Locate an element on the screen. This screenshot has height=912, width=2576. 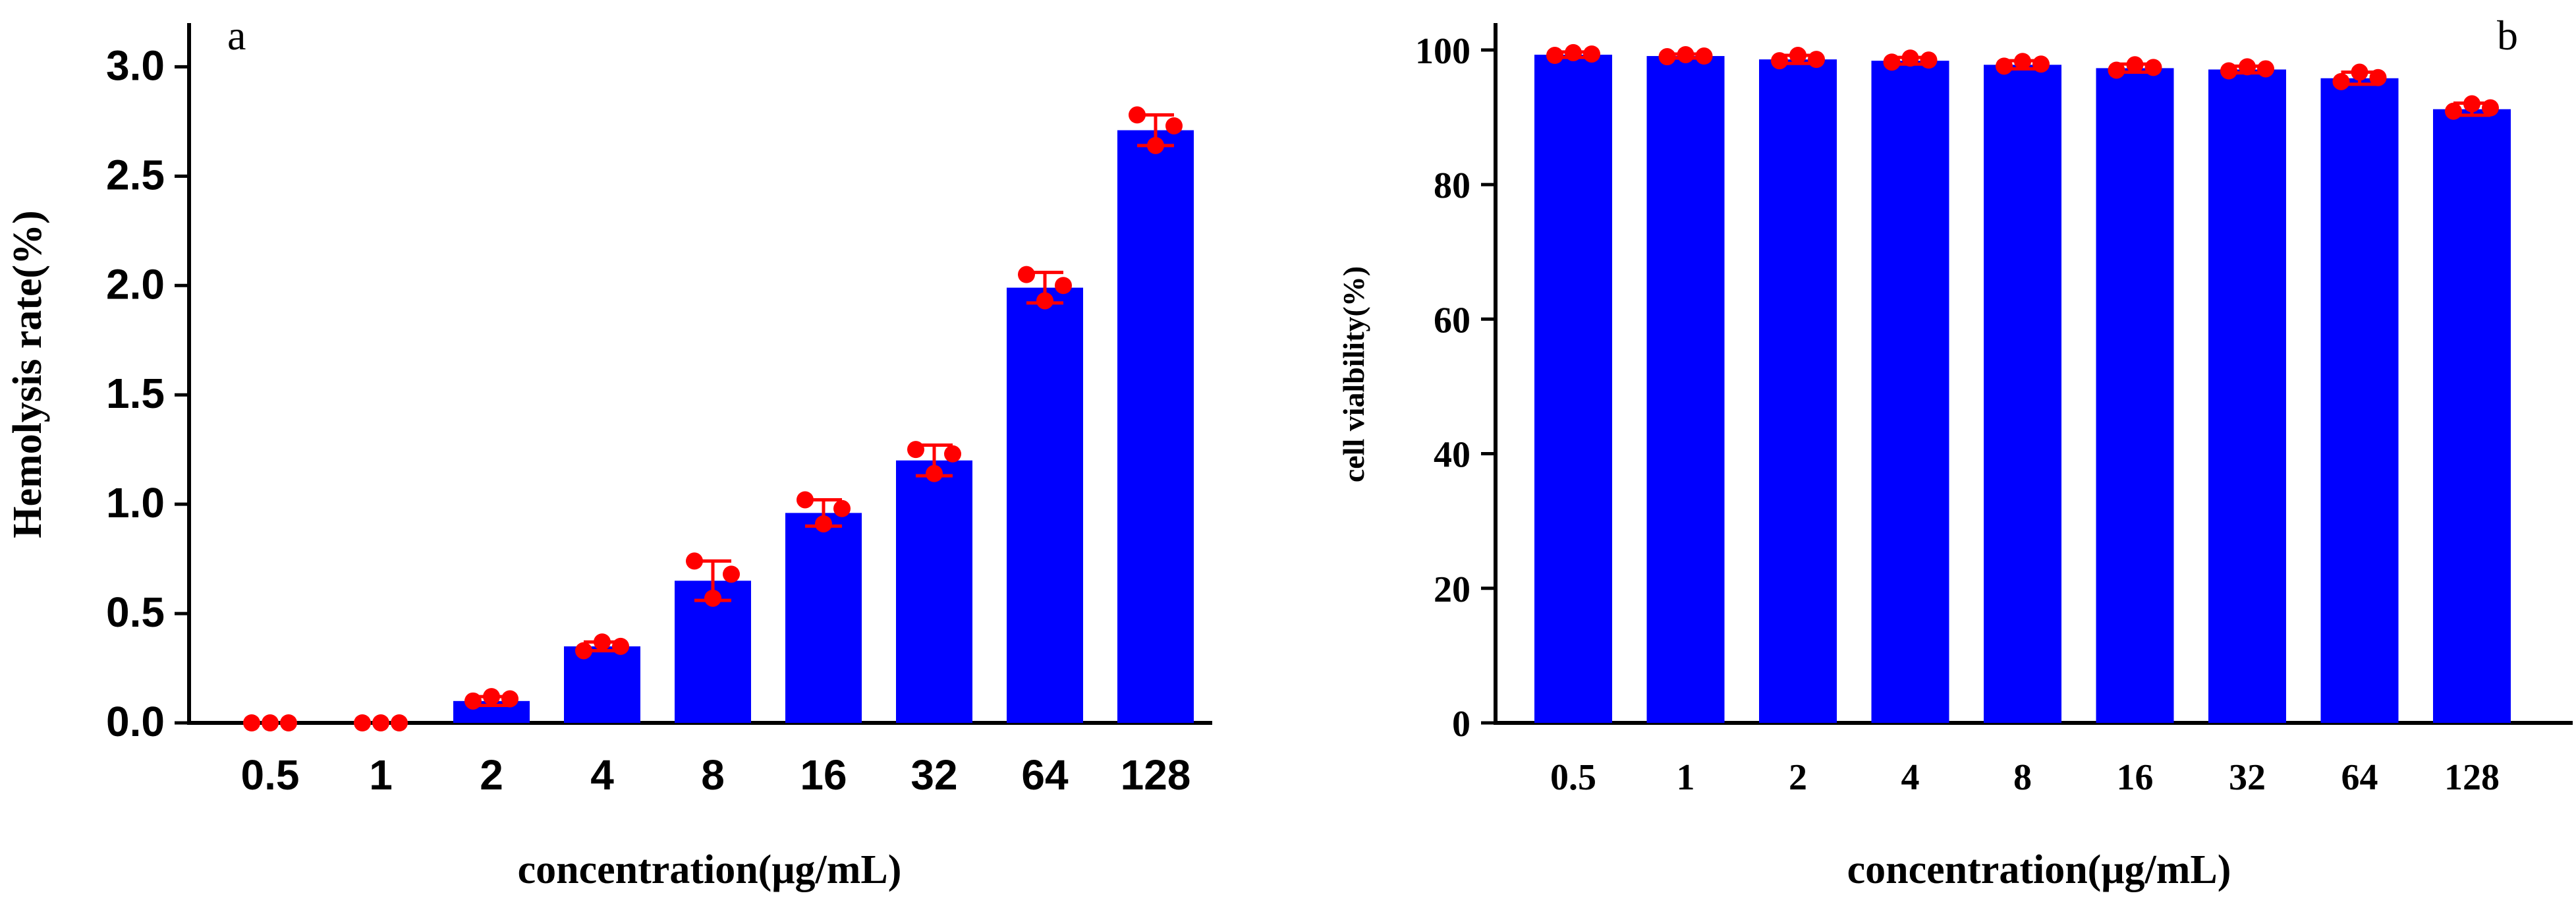
y-tick-label: 0.0 is located at coordinates (135, 721).